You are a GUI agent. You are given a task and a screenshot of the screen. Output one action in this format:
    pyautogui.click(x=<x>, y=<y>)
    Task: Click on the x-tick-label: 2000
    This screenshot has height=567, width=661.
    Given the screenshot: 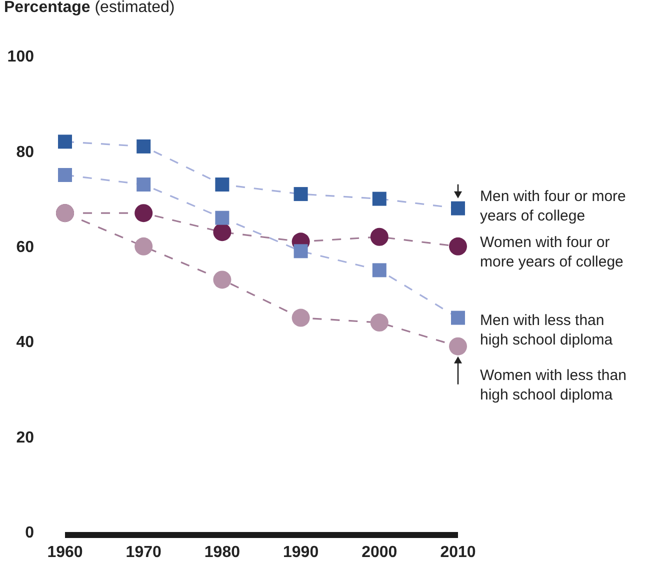 What is the action you would take?
    pyautogui.click(x=380, y=553)
    